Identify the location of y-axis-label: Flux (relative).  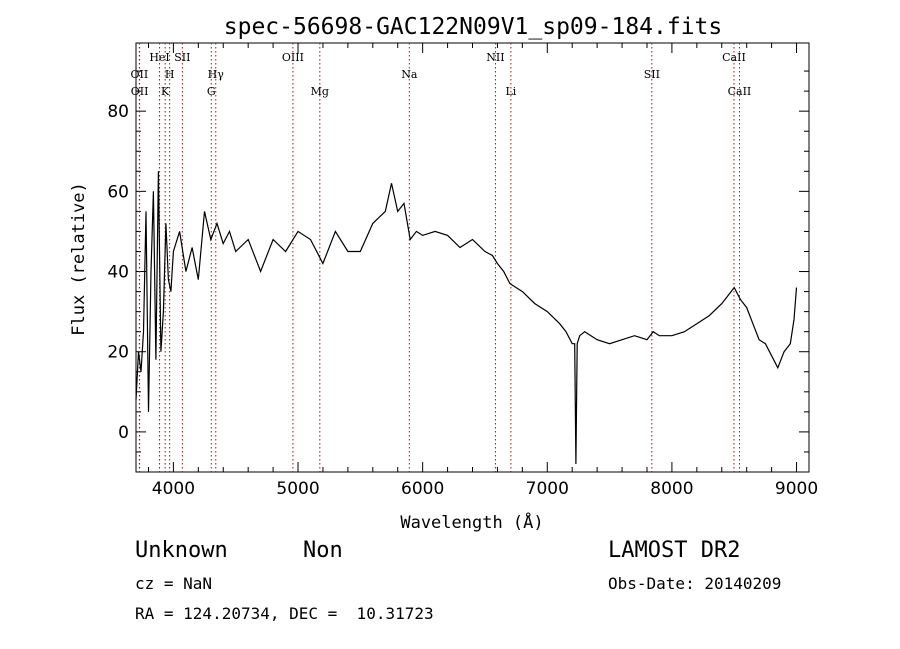
(79, 259).